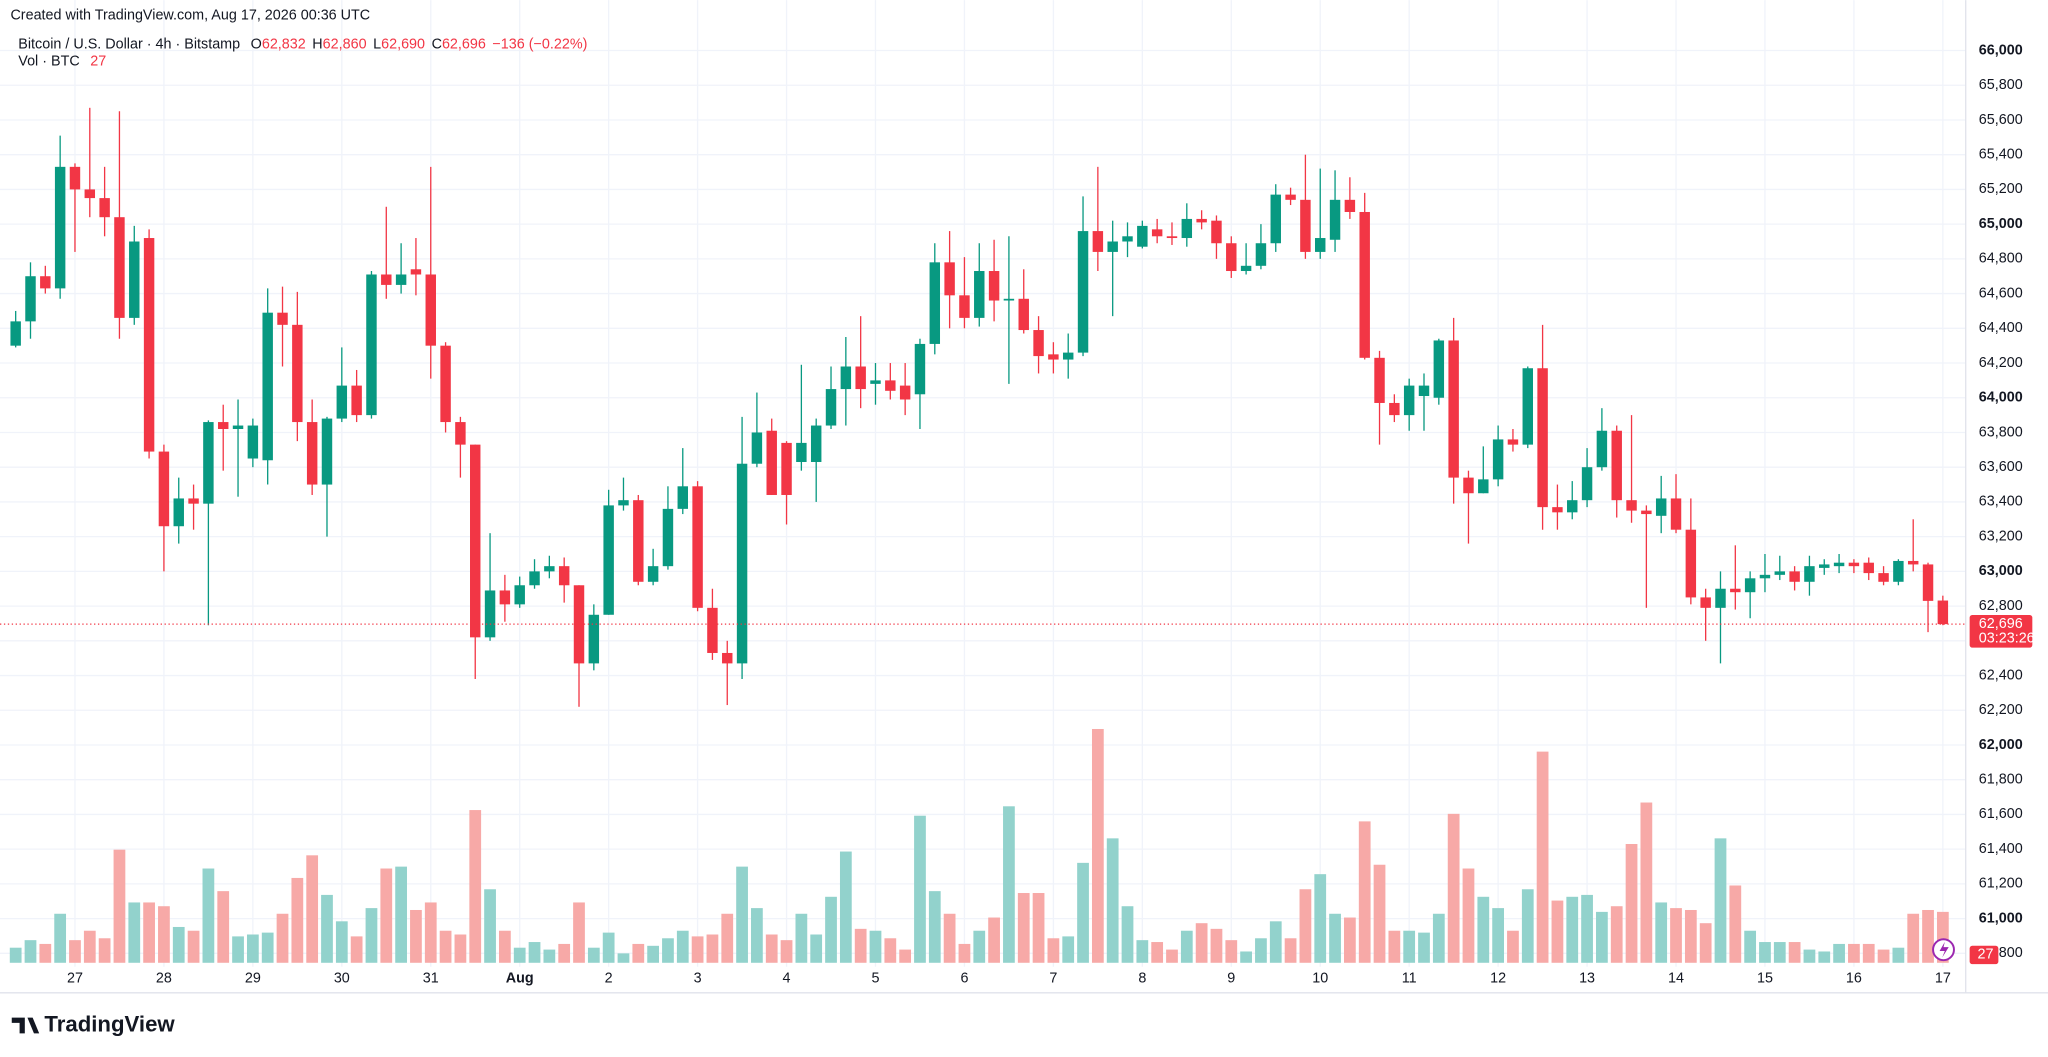 The height and width of the screenshot is (1057, 2048). What do you see at coordinates (2001, 918) in the screenshot?
I see `y-tick-label: 61,000` at bounding box center [2001, 918].